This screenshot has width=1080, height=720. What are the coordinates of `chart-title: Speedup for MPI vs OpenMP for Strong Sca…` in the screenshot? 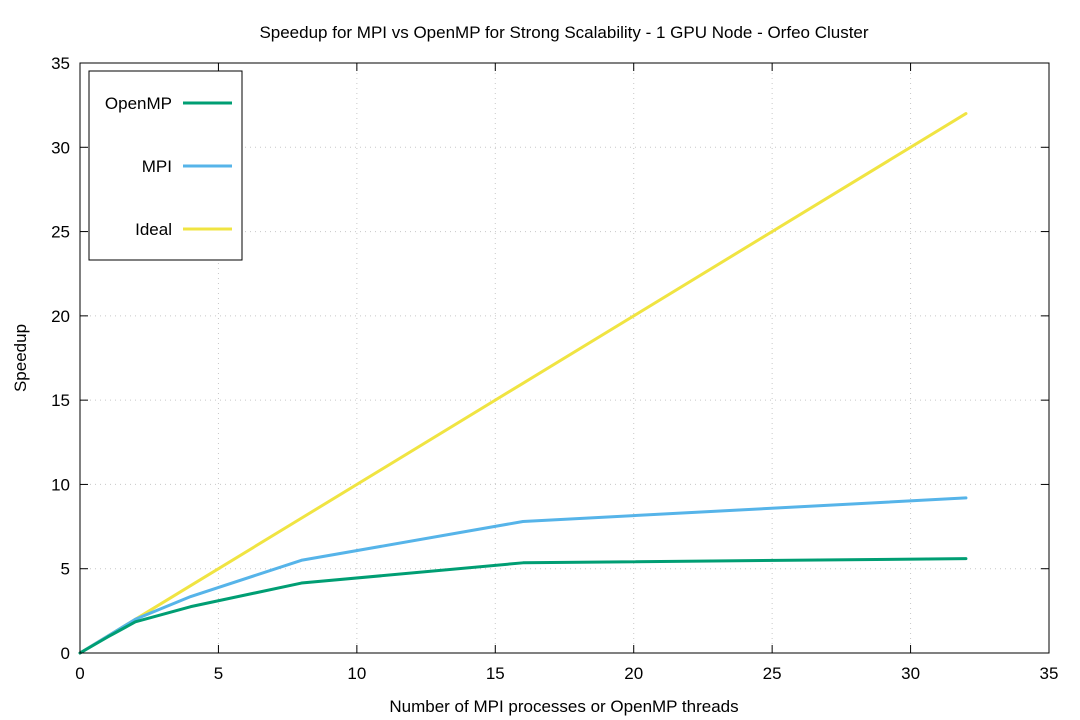 It's located at (563, 32).